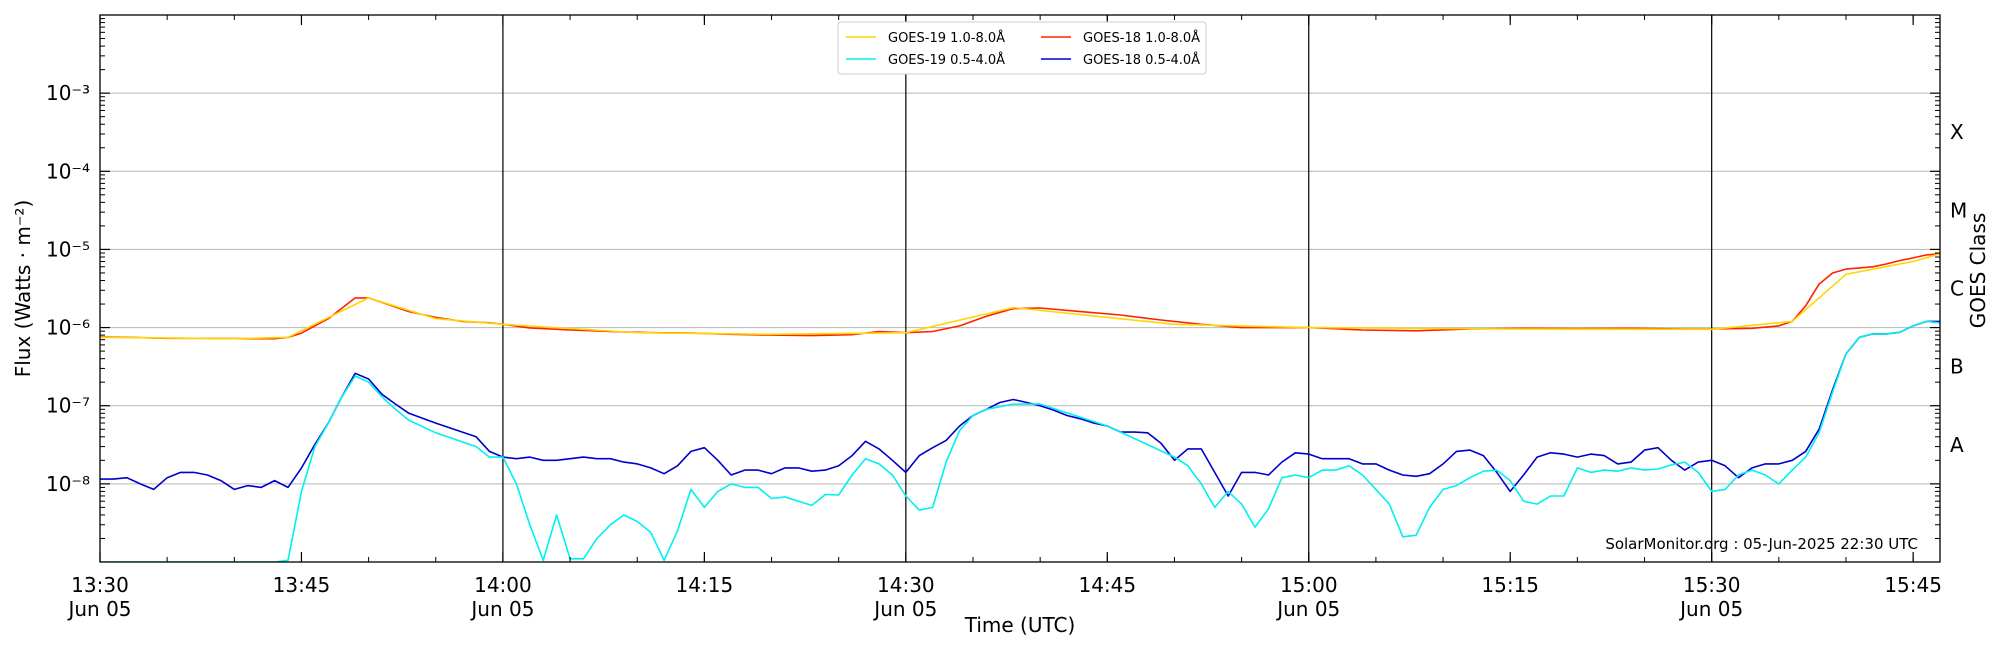 Image resolution: width=2000 pixels, height=650 pixels. Describe the element at coordinates (1107, 585) in the screenshot. I see `x-tick-label: 14:45` at that location.